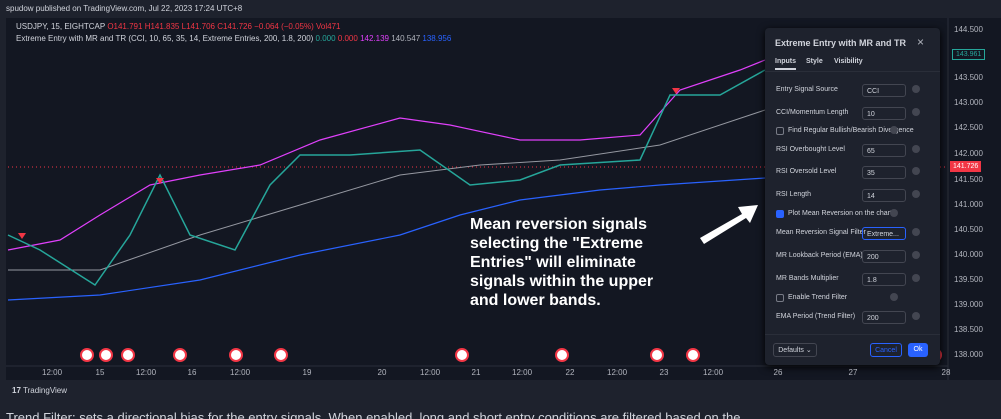  What do you see at coordinates (968, 204) in the screenshot?
I see `price-label: 141.000` at bounding box center [968, 204].